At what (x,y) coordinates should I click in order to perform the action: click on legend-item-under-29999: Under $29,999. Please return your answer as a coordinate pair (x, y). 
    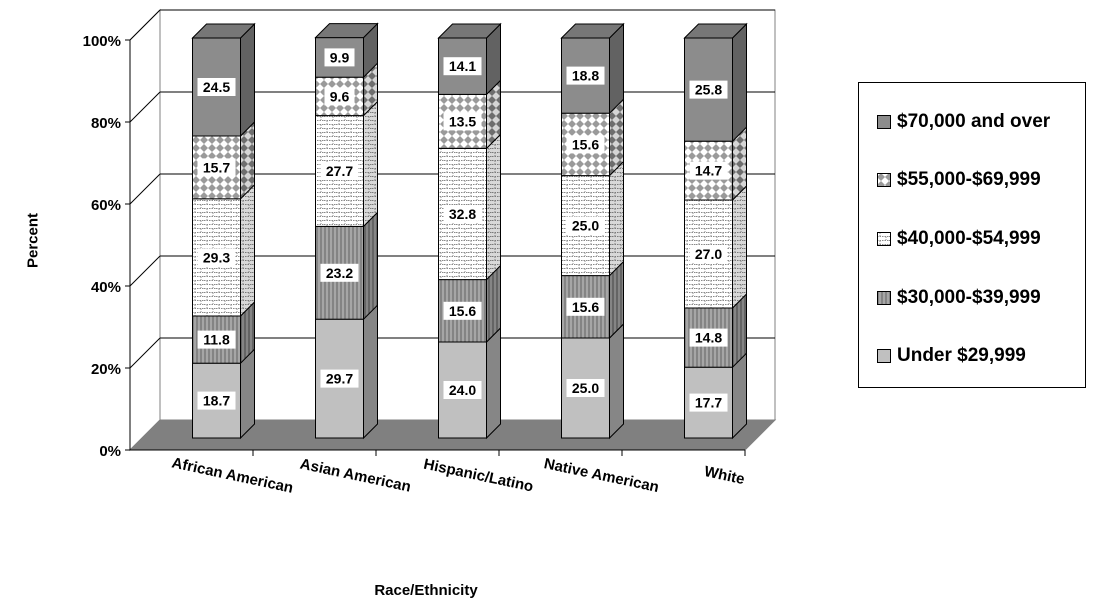
    Looking at the image, I should click on (951, 356).